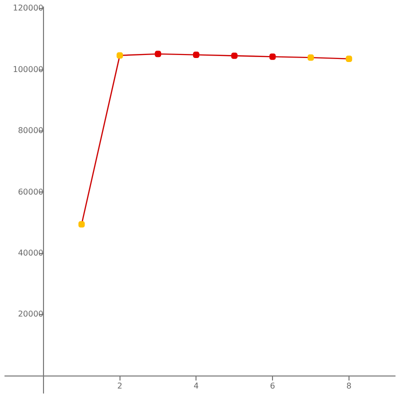 The width and height of the screenshot is (400, 400). I want to click on y-tick-label: 120000, so click(28, 8).